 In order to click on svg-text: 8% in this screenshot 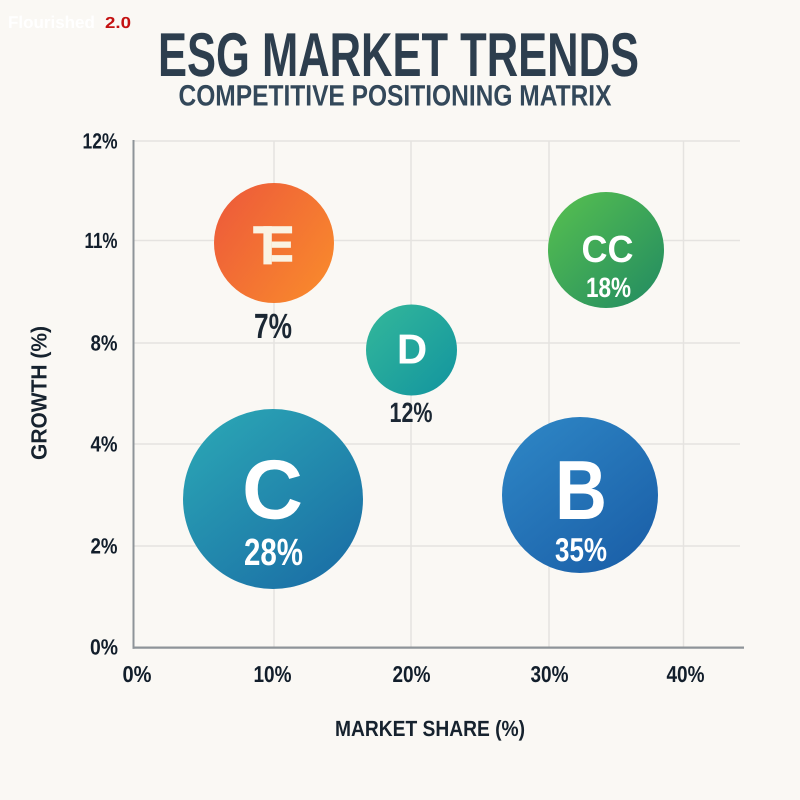, I will do `click(104, 343)`.